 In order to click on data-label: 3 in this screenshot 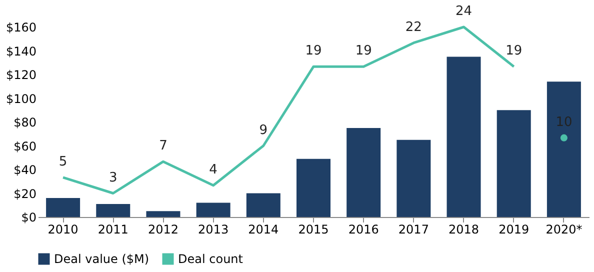, I will do `click(113, 178)`.